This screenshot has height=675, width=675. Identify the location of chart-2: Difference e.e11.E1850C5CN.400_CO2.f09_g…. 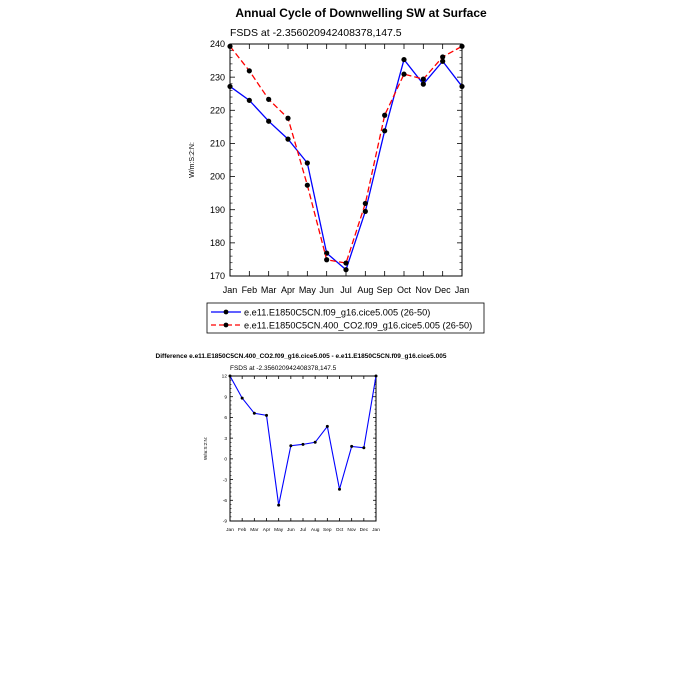
(301, 443).